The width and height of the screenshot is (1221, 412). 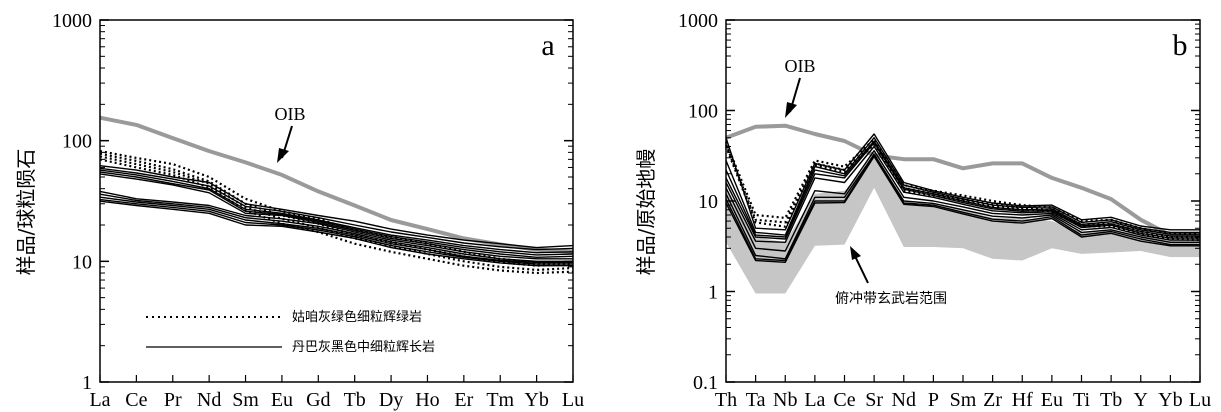 I want to click on panel-b-xtick-label: Zr, so click(x=992, y=400).